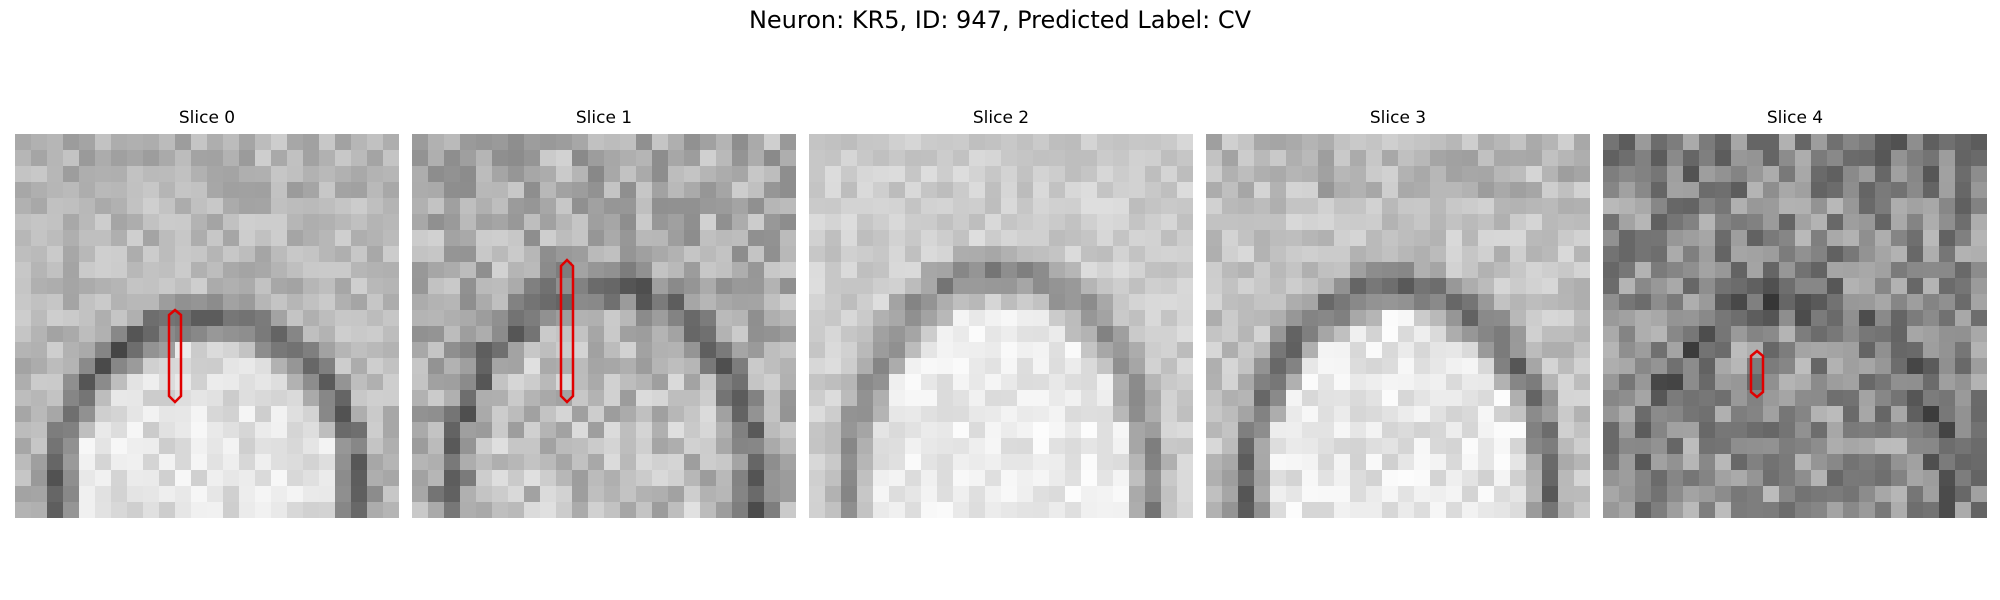  What do you see at coordinates (1795, 118) in the screenshot?
I see `slice-title-4: Slice 4` at bounding box center [1795, 118].